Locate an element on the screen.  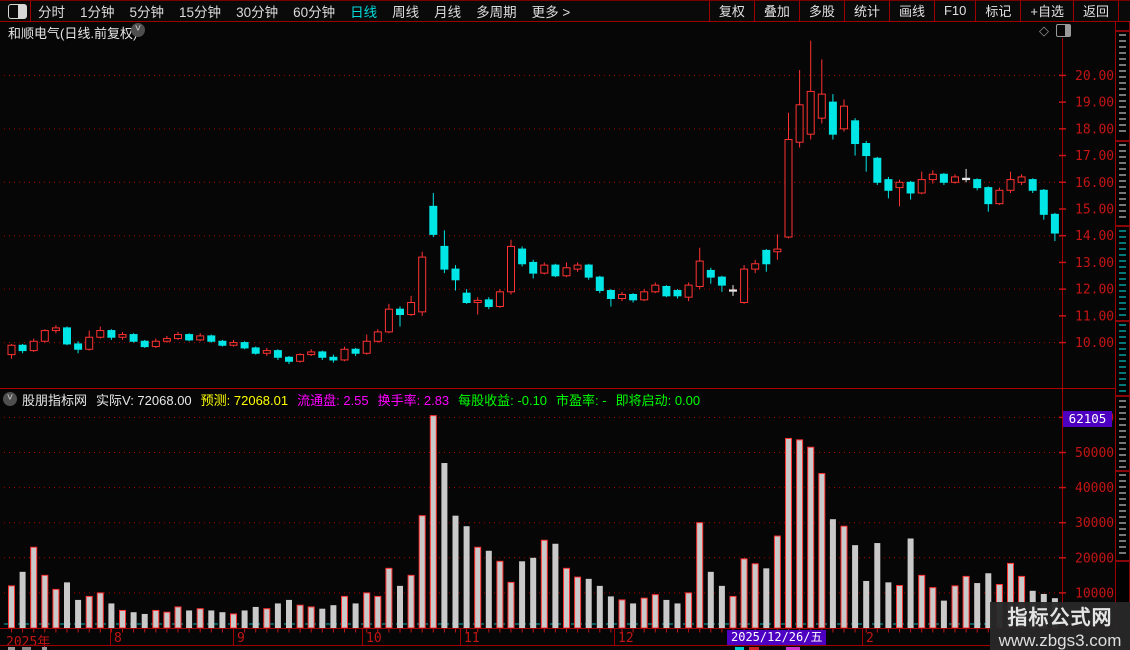
period-tab-1: 1分钟 is located at coordinates (97, 12).